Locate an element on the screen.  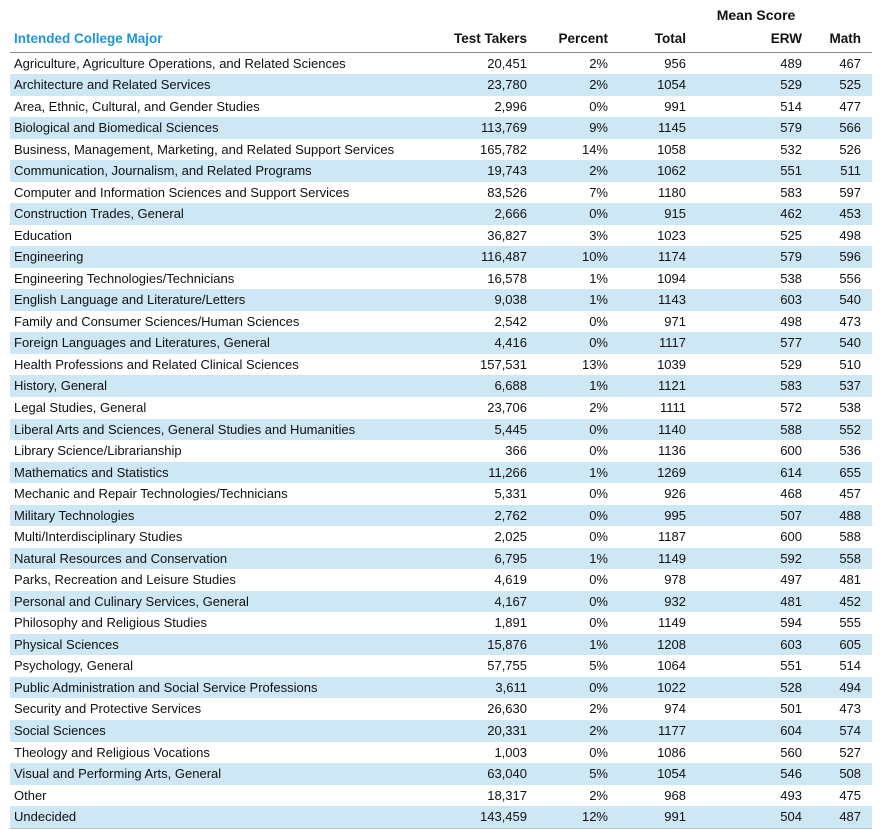
major-name-cell: Theology and Religious Vocations is located at coordinates (112, 752).